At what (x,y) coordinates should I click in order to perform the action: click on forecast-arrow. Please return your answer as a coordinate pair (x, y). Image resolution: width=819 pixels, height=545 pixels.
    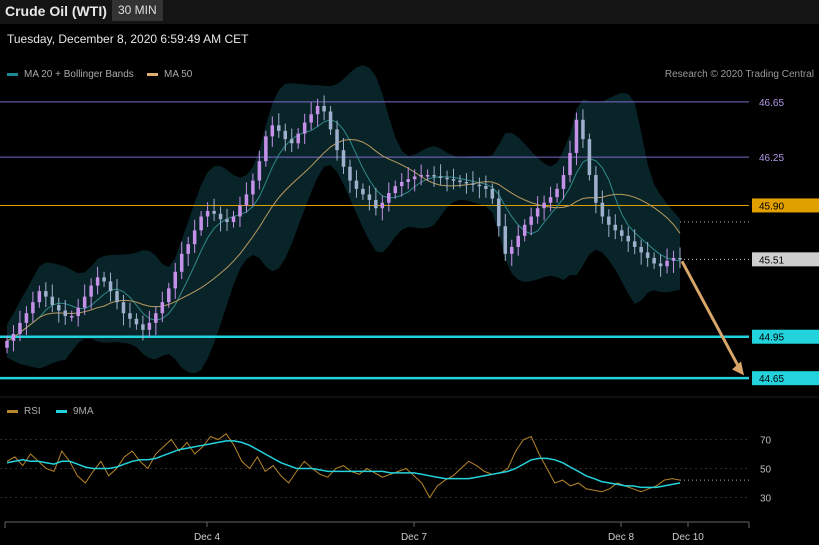
    Looking at the image, I should click on (712, 318).